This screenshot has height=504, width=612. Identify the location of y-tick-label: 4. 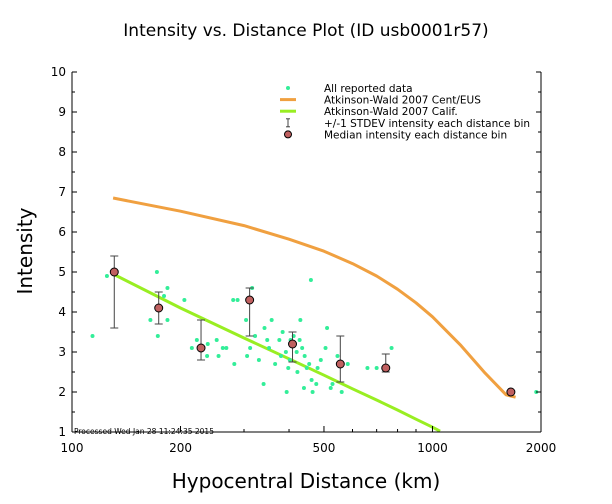
(62, 312).